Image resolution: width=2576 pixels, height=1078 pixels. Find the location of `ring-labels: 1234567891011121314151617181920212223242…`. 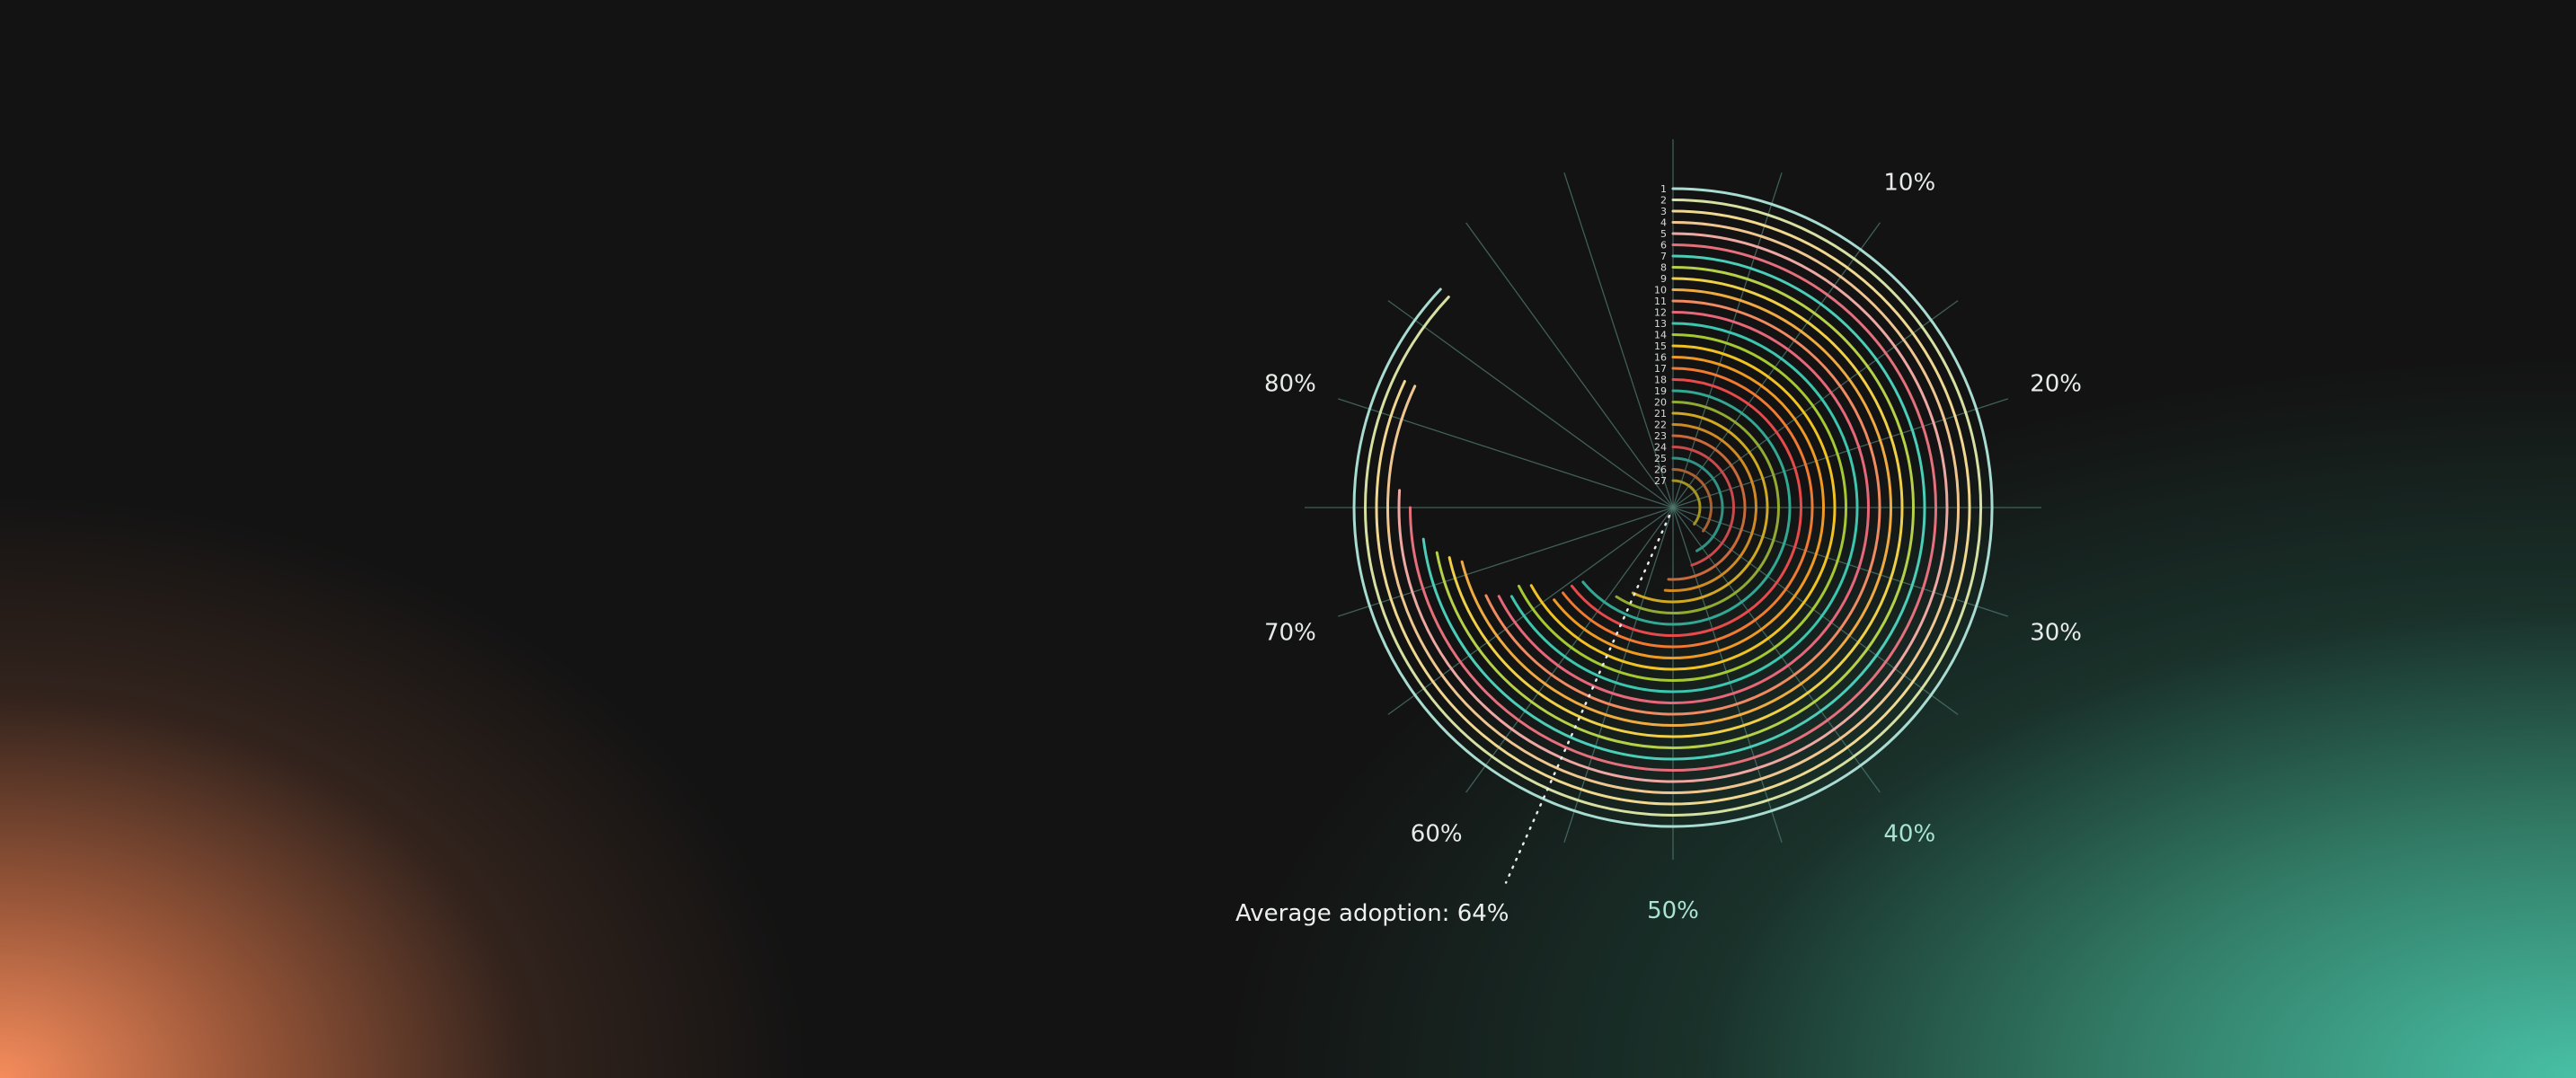

ring-labels: 1234567891011121314151617181920212223242… is located at coordinates (1660, 335).